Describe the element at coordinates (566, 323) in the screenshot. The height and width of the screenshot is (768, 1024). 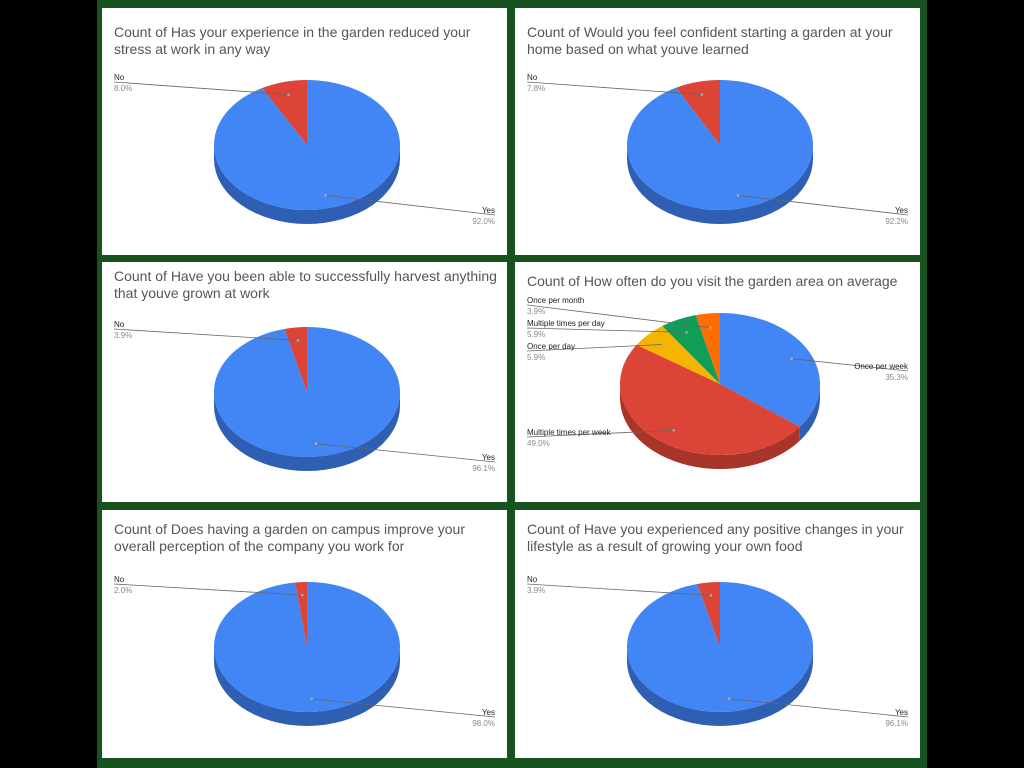
I see `slice-label-multiple-times-per-day: Multiple times per day` at that location.